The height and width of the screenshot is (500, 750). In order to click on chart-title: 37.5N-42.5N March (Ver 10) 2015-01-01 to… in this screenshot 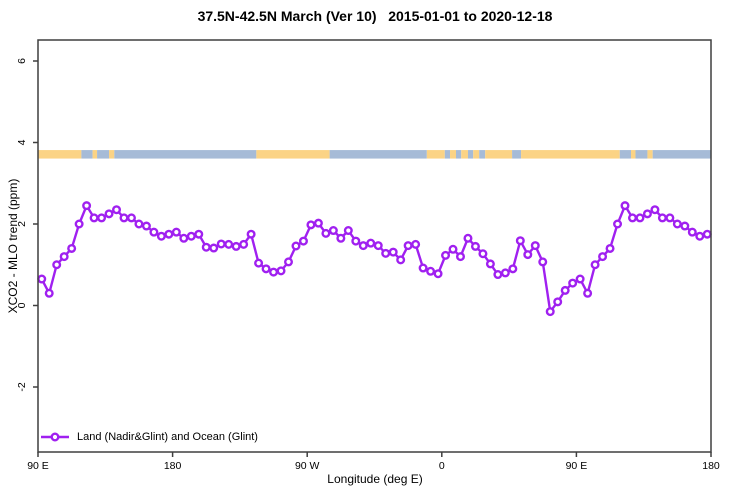, I will do `click(375, 16)`.